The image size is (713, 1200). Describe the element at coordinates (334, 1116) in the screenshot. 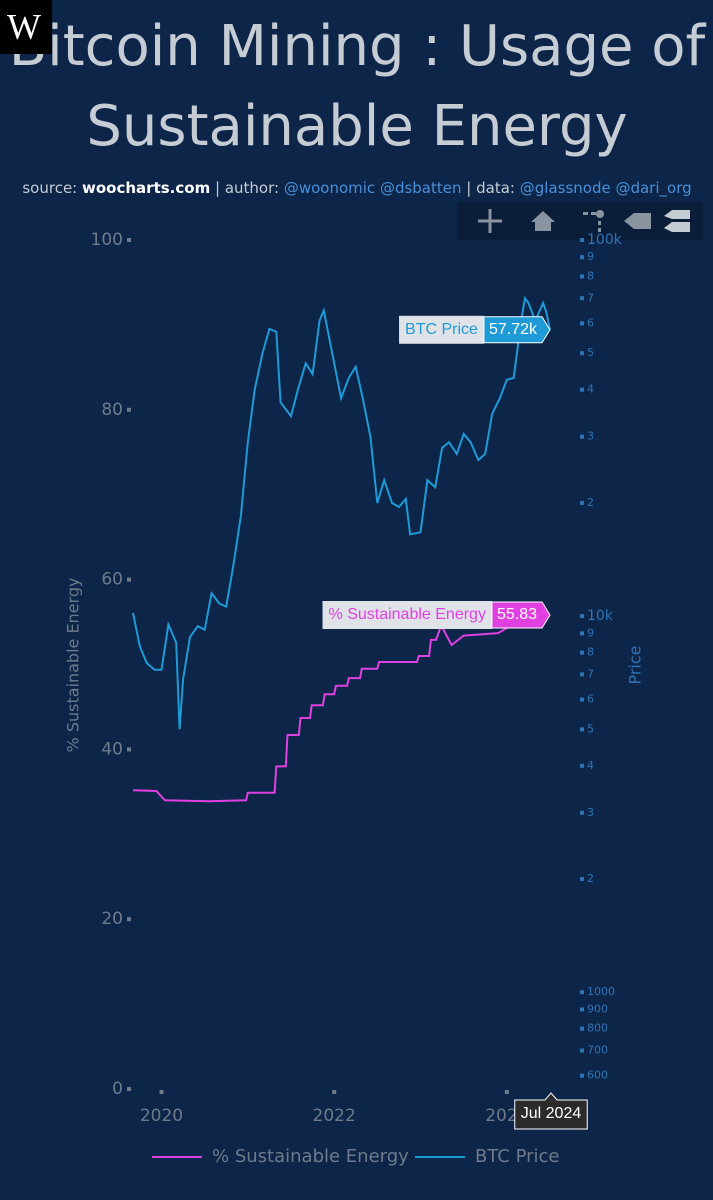

I see `x-tick-label: 2022` at that location.